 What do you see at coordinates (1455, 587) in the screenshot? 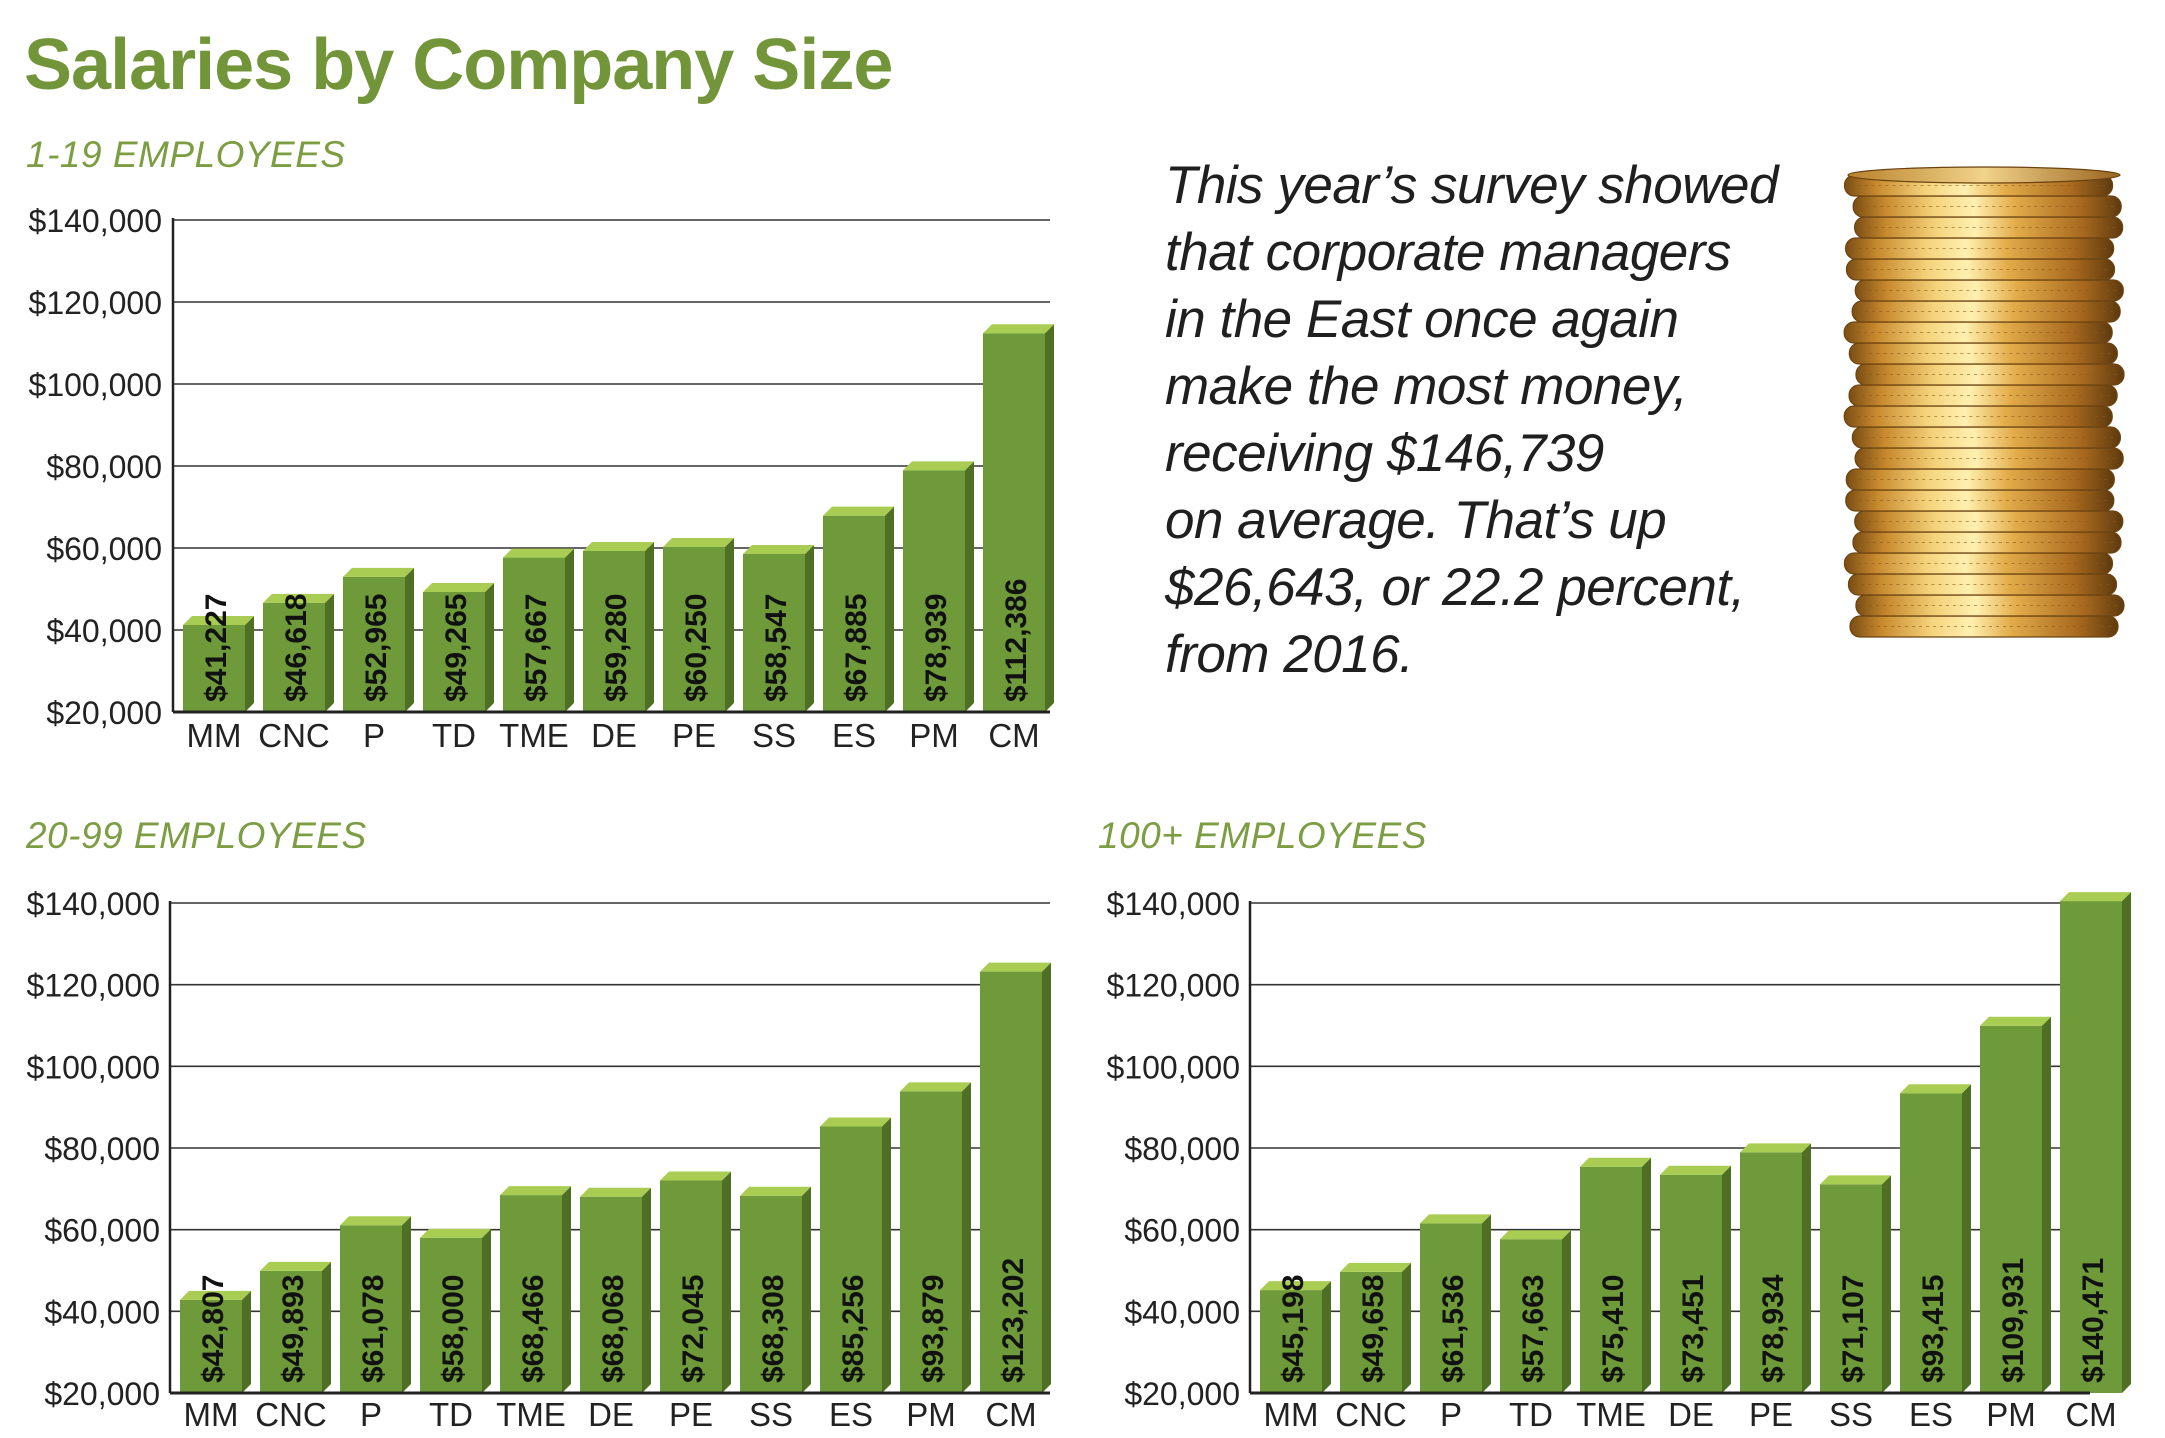
I see `callout-line: $26,643, or 22.2 percent,` at bounding box center [1455, 587].